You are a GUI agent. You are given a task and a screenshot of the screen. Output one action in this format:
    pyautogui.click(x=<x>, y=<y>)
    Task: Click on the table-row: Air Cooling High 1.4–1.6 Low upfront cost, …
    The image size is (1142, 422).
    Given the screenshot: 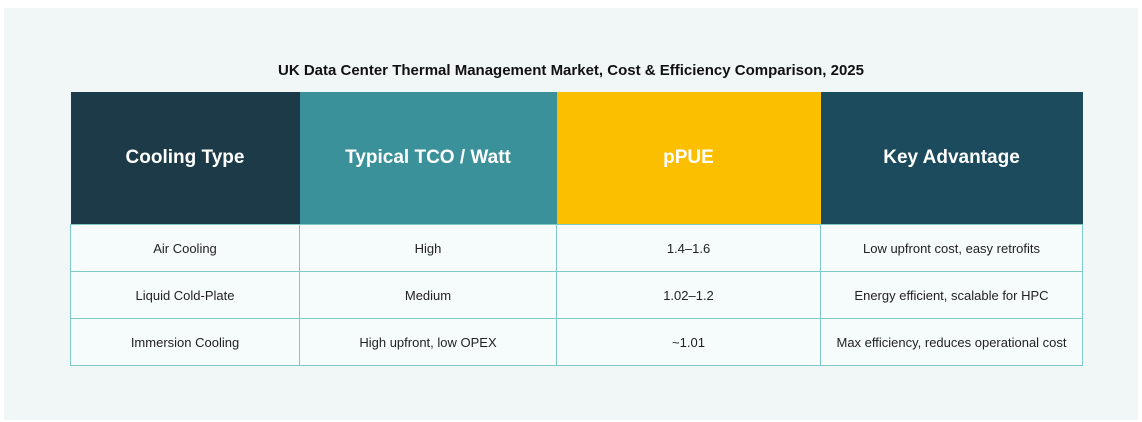 What is the action you would take?
    pyautogui.click(x=576, y=248)
    